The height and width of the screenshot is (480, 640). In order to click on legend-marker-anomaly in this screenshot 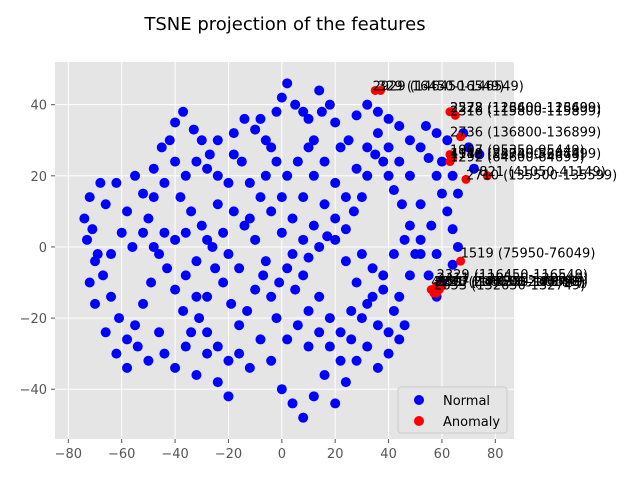, I will do `click(419, 421)`.